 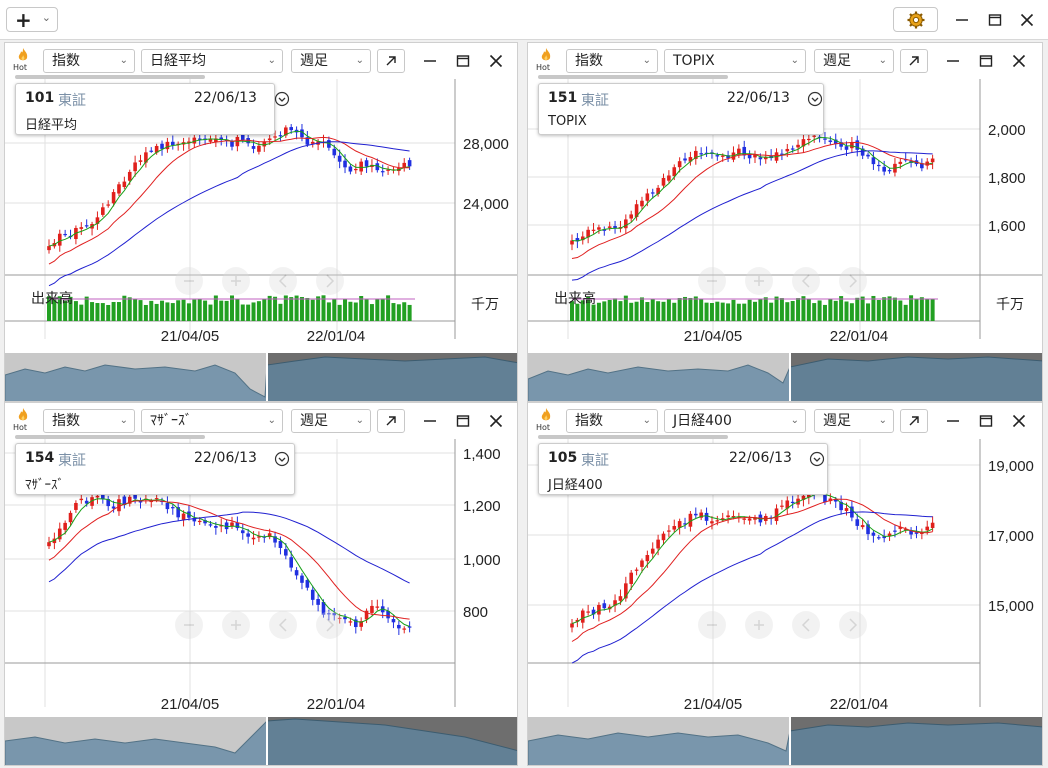 I want to click on flame-icon, so click(x=23, y=54).